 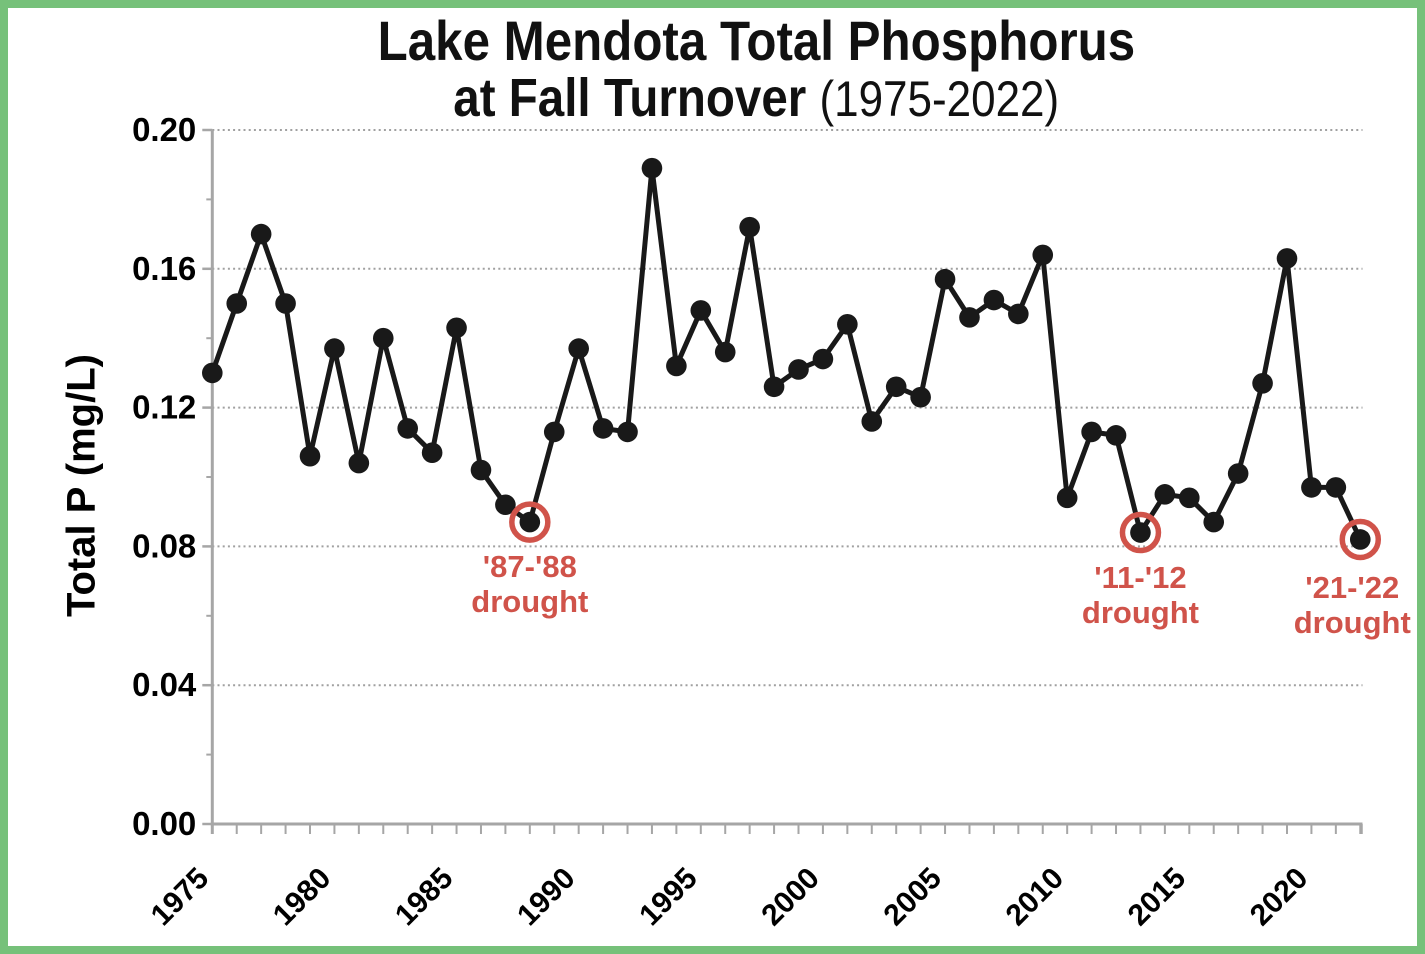 I want to click on chart-title-line2-main: at Fall Turnover, so click(x=636, y=98).